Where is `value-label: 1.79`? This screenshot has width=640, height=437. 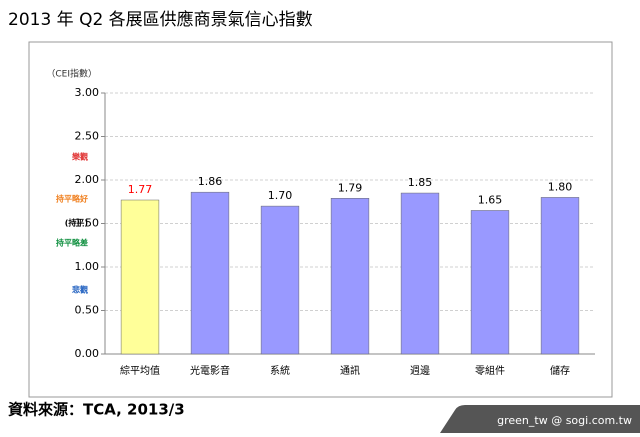
value-label: 1.79 is located at coordinates (350, 187).